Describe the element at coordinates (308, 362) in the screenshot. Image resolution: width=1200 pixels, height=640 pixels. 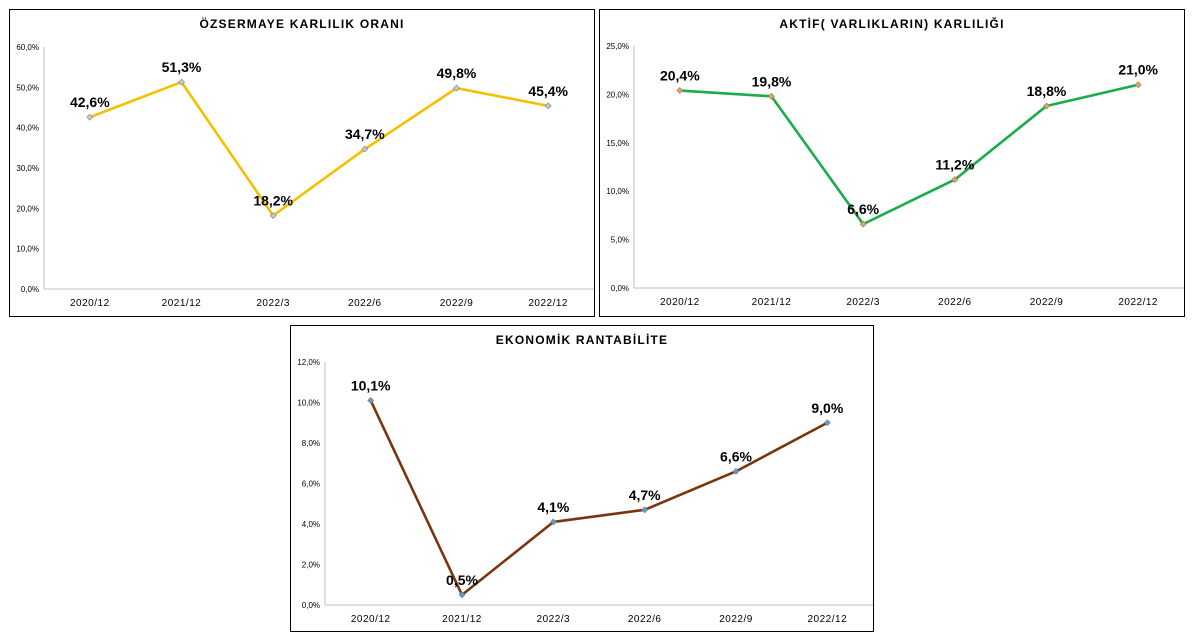
I see `y-tick-label: 12,0%` at that location.